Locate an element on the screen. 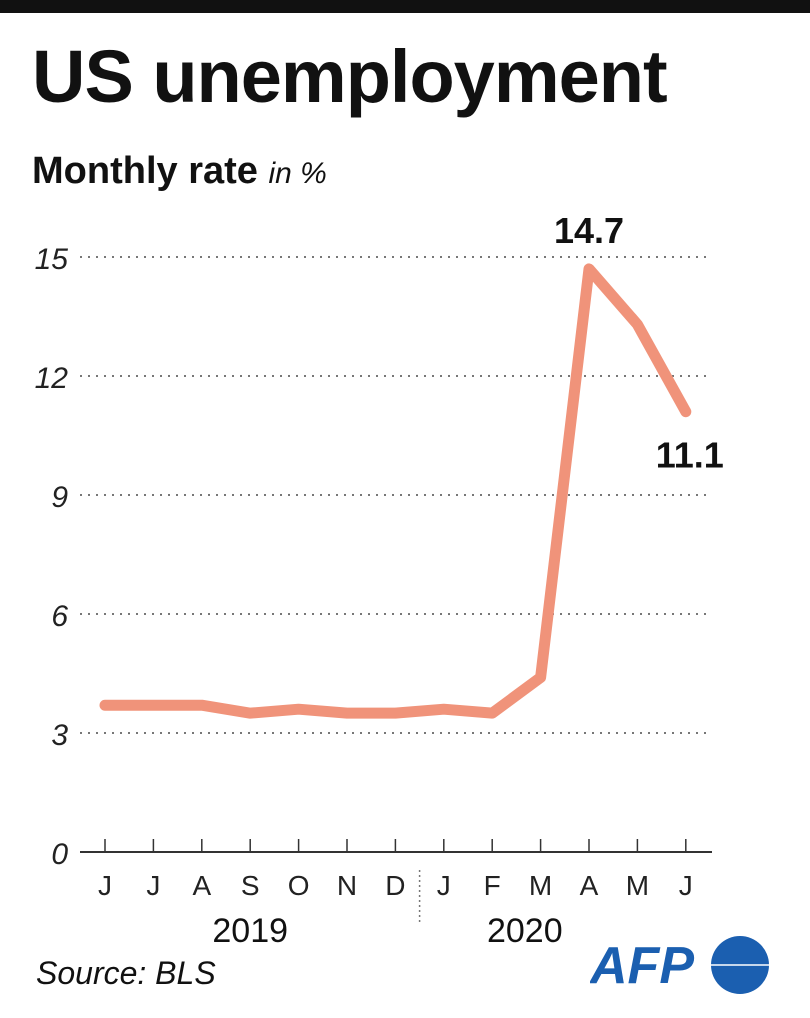 The width and height of the screenshot is (810, 1018). y-tick-label: 9 is located at coordinates (59, 497).